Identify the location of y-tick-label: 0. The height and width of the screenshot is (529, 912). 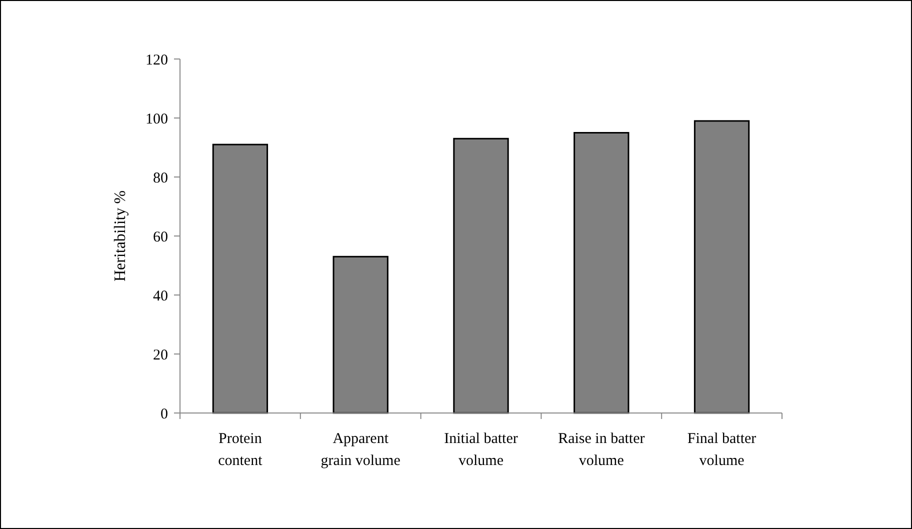
(164, 414).